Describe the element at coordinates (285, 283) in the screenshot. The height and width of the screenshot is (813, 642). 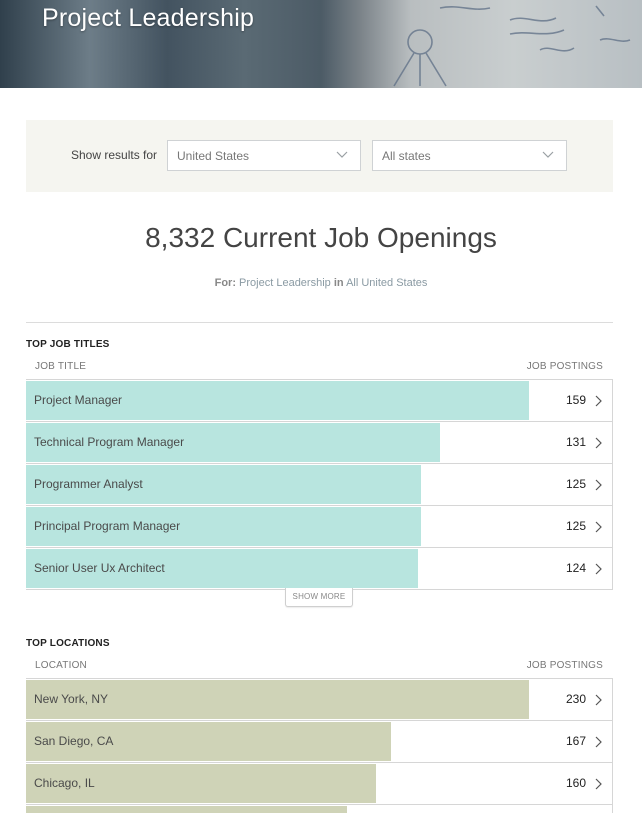
I see `category-link: Project Leadership` at that location.